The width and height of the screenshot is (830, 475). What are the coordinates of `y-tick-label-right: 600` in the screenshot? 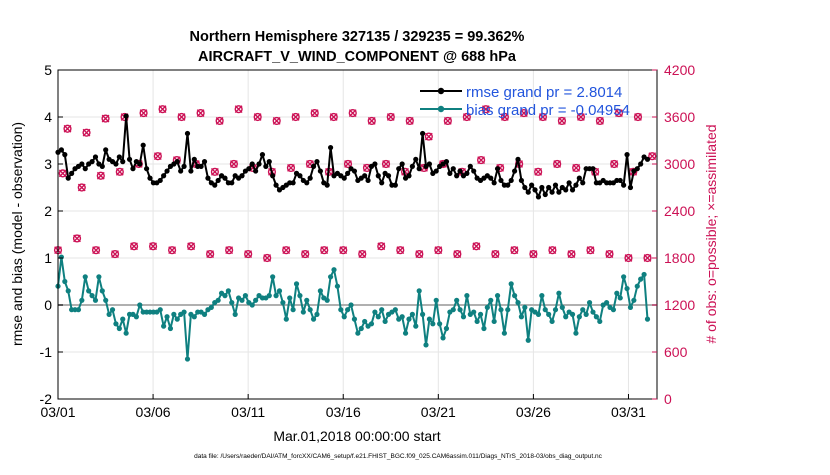 It's located at (676, 352).